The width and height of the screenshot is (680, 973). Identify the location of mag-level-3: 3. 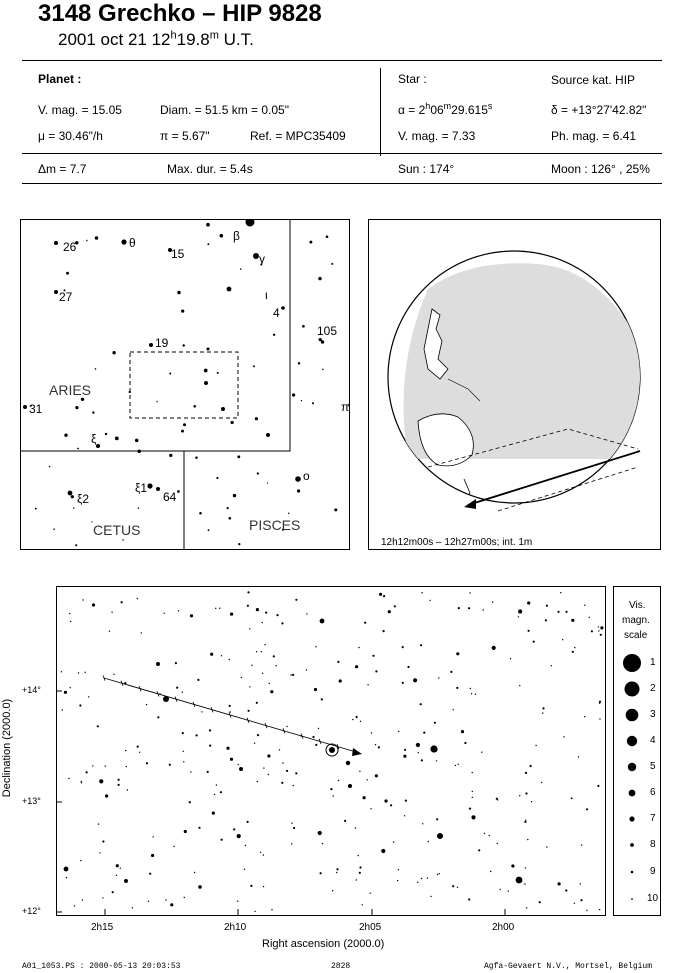
(653, 714).